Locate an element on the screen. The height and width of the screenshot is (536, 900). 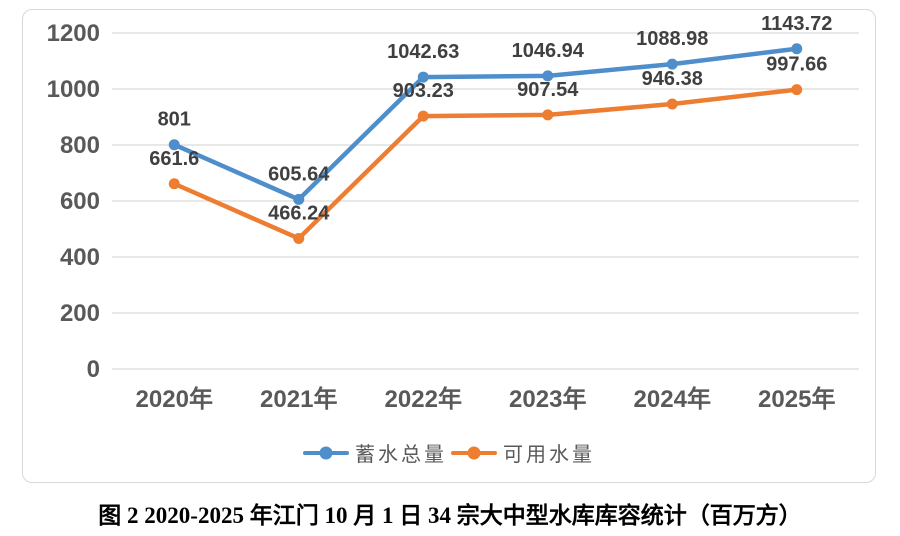
data-label: 997.66 is located at coordinates (796, 65).